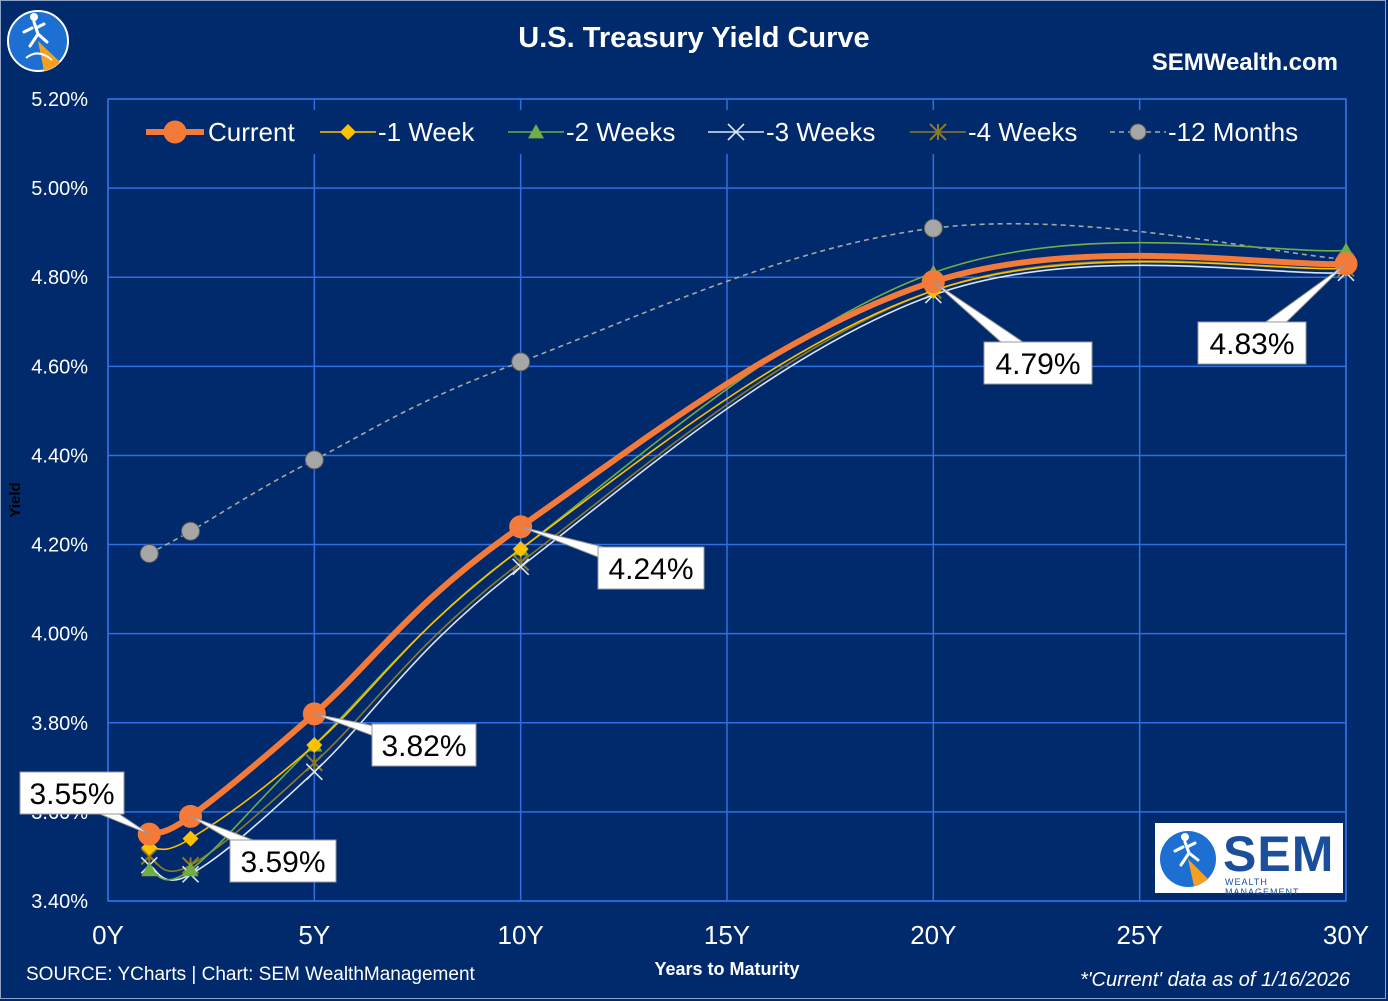 This screenshot has height=1001, width=1388. I want to click on data-label-callout: 4.83%, so click(1272, 314).